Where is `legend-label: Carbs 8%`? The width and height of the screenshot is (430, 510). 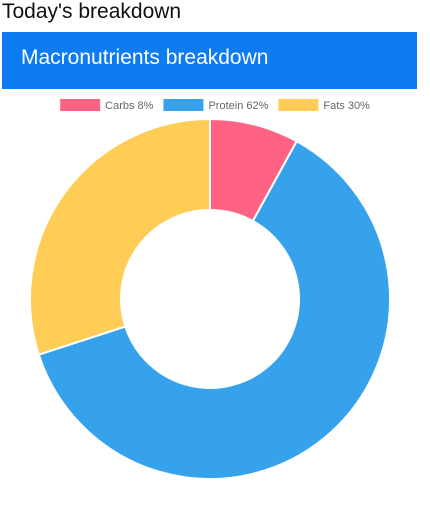 legend-label: Carbs 8% is located at coordinates (129, 106).